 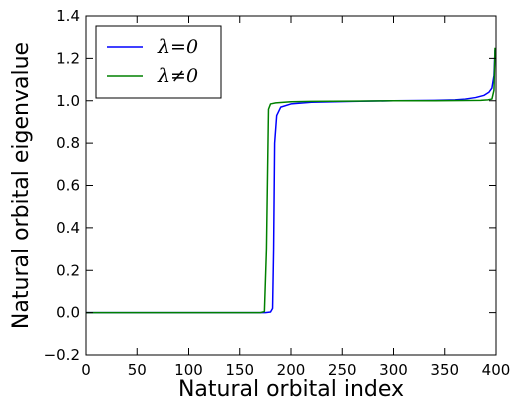 What do you see at coordinates (21, 185) in the screenshot?
I see `y-axis-label: Natural orbital eigenvalue` at bounding box center [21, 185].